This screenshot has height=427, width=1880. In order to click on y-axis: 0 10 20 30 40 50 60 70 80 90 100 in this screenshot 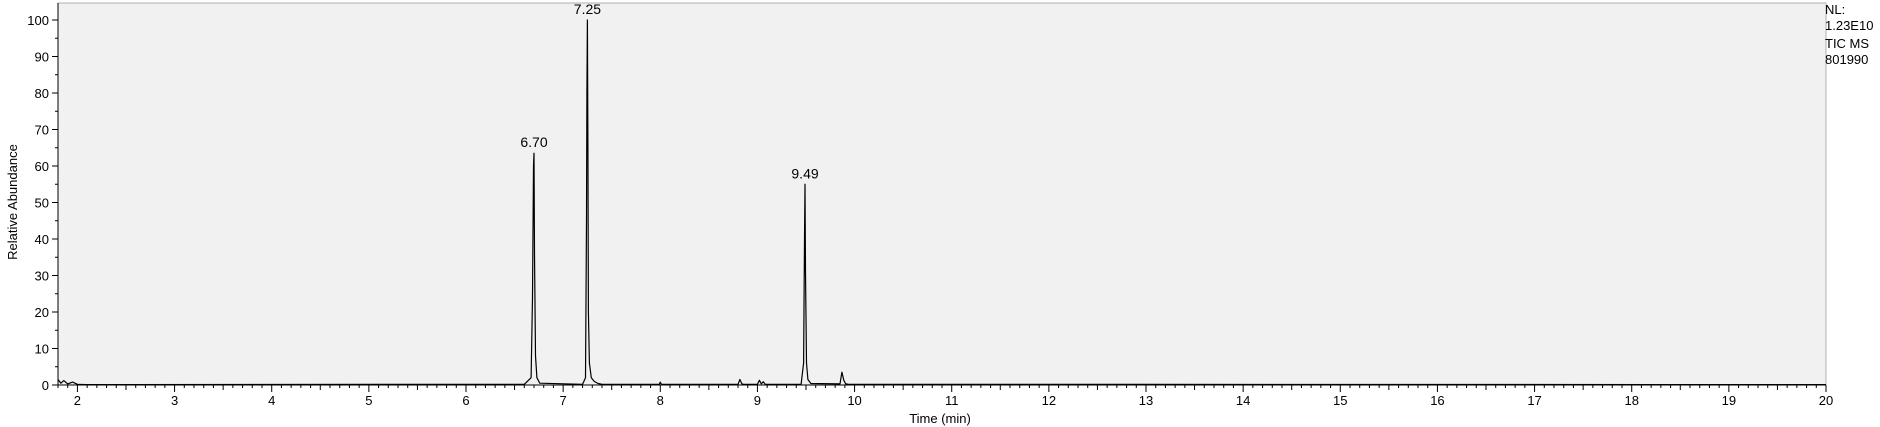, I will do `click(43, 198)`.